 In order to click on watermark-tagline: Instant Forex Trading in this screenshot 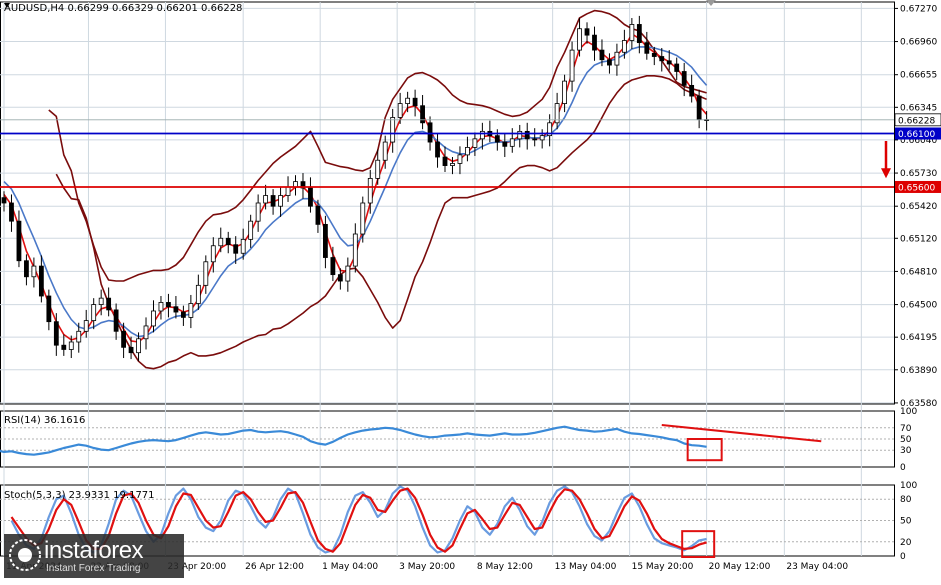, I will do `click(93, 568)`.